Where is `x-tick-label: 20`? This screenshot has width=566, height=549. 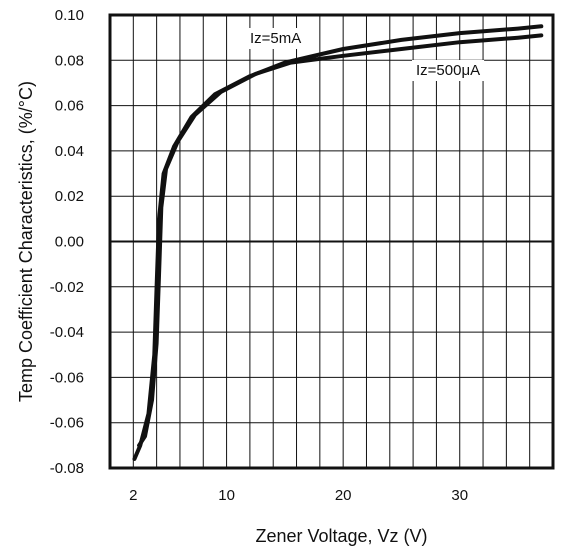 x-tick-label: 20 is located at coordinates (343, 495).